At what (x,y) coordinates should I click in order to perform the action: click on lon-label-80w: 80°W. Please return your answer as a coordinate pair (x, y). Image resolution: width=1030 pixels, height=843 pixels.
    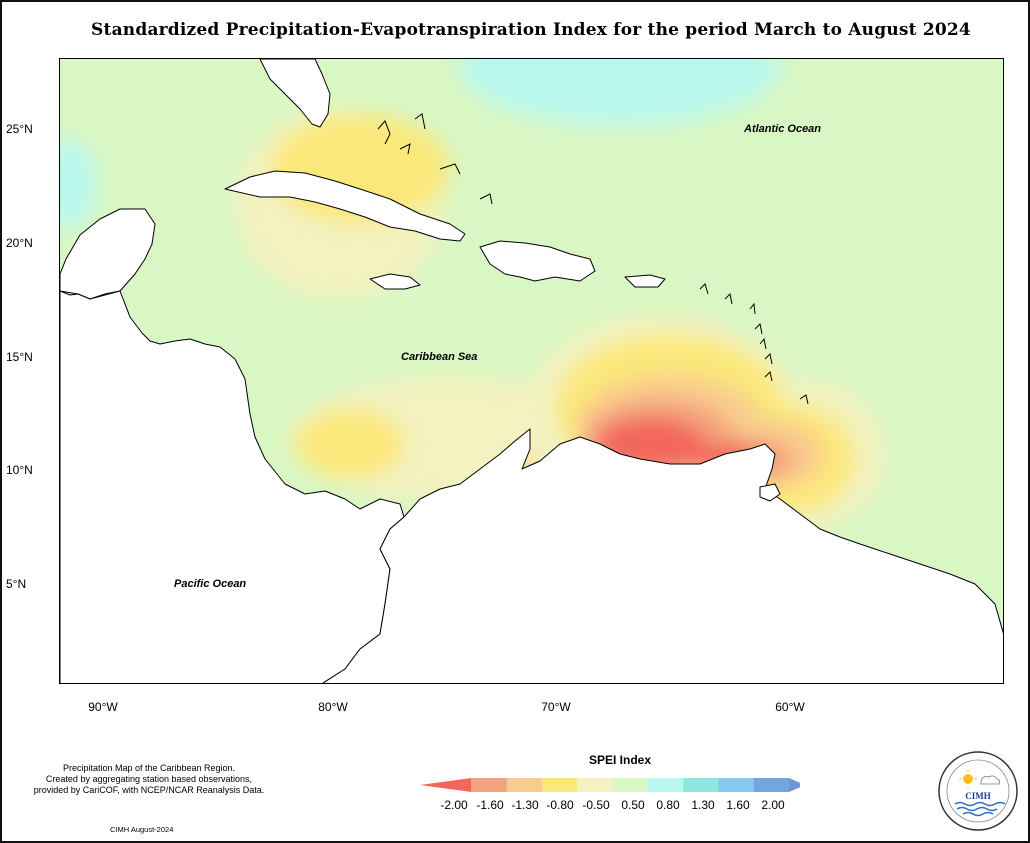
    Looking at the image, I should click on (333, 707).